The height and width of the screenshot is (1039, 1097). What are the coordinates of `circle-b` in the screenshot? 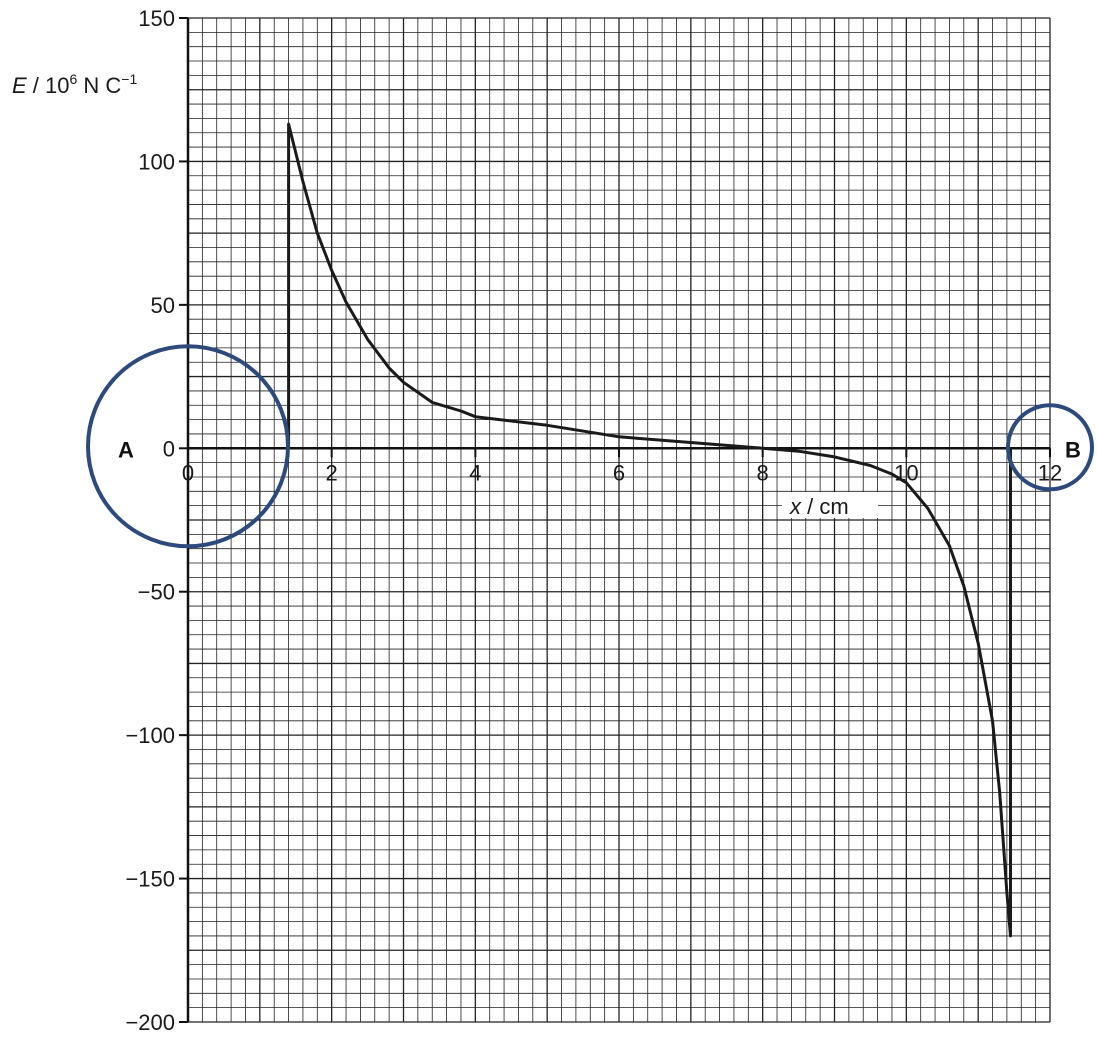 It's located at (1050, 447).